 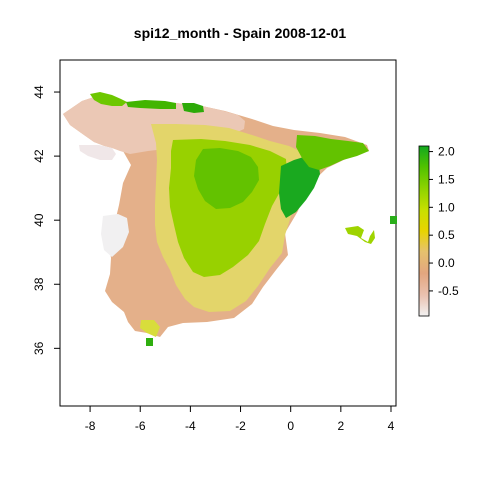 I want to click on y-axis-label: 44, so click(x=39, y=92).